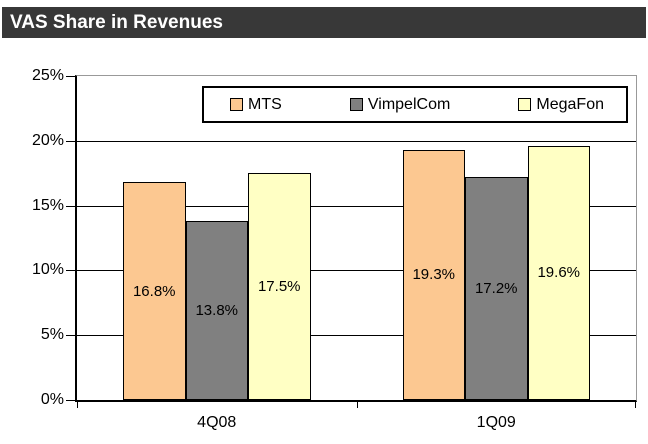 This screenshot has width=648, height=444. What do you see at coordinates (525, 104) in the screenshot?
I see `megafon-swatch-icon` at bounding box center [525, 104].